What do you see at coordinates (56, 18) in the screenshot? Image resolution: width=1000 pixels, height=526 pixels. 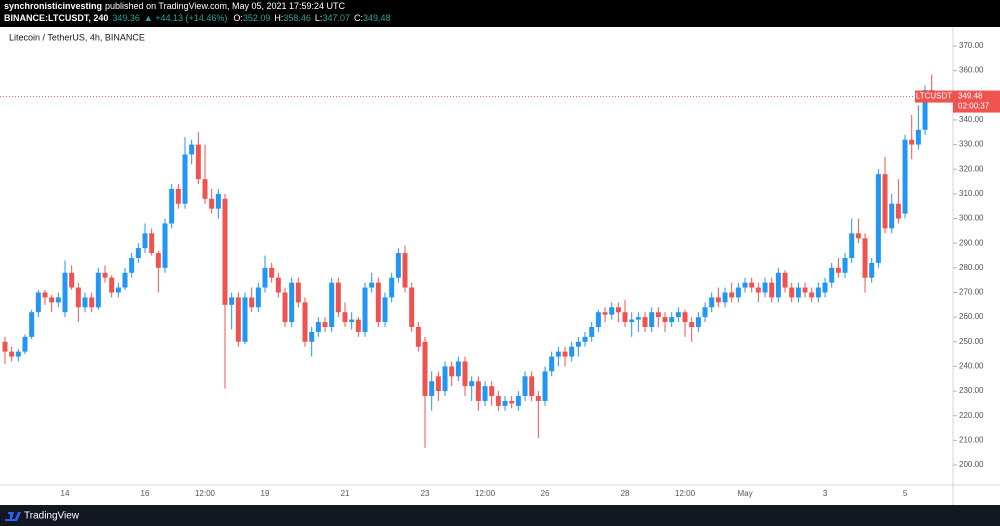 I see `symbol: BINANCE:LTCUSDT, 240` at bounding box center [56, 18].